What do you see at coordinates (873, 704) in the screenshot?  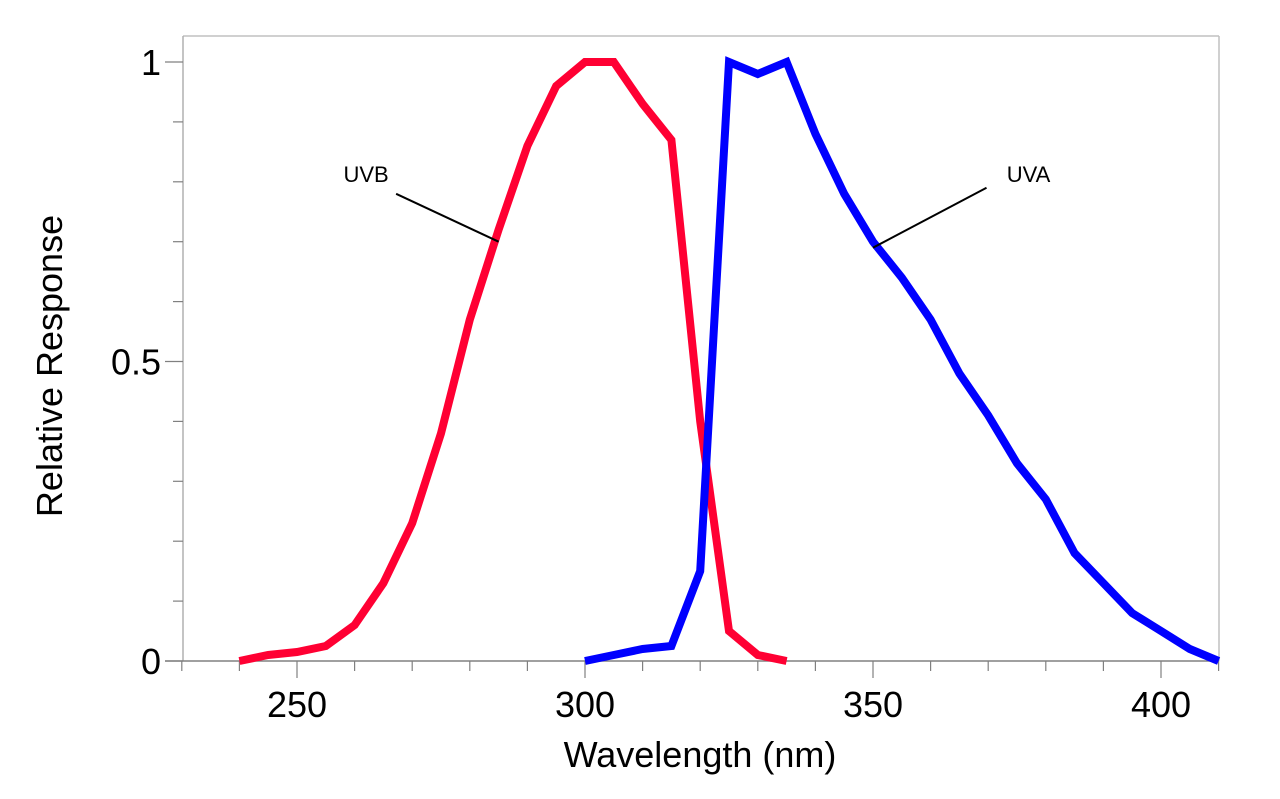 I see `x-tick-label: 350` at bounding box center [873, 704].